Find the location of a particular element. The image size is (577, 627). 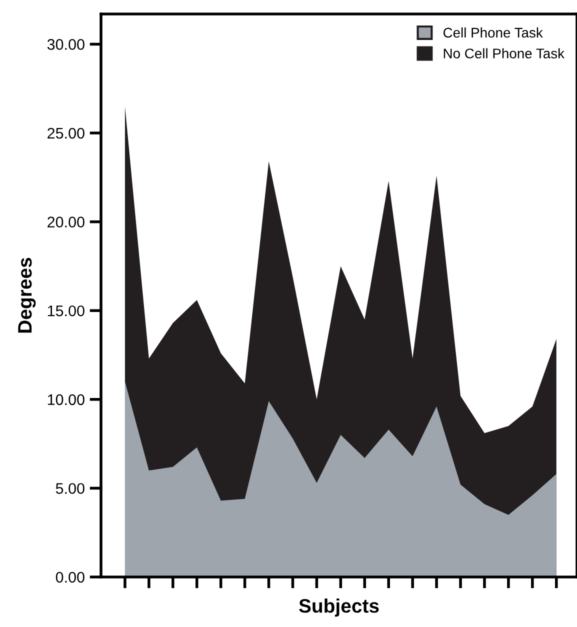

y-tick-label: 30.00 is located at coordinates (65, 44).